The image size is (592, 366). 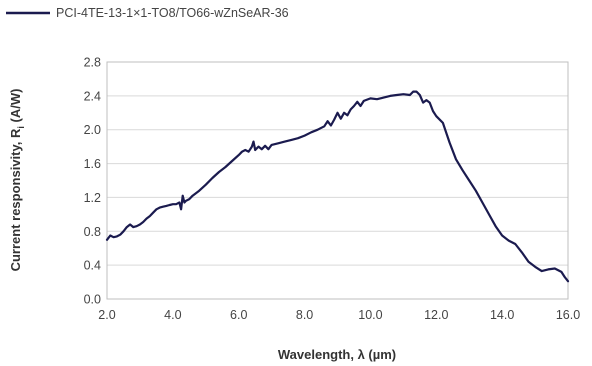 I want to click on y-tick-label: 0.8, so click(x=92, y=232).